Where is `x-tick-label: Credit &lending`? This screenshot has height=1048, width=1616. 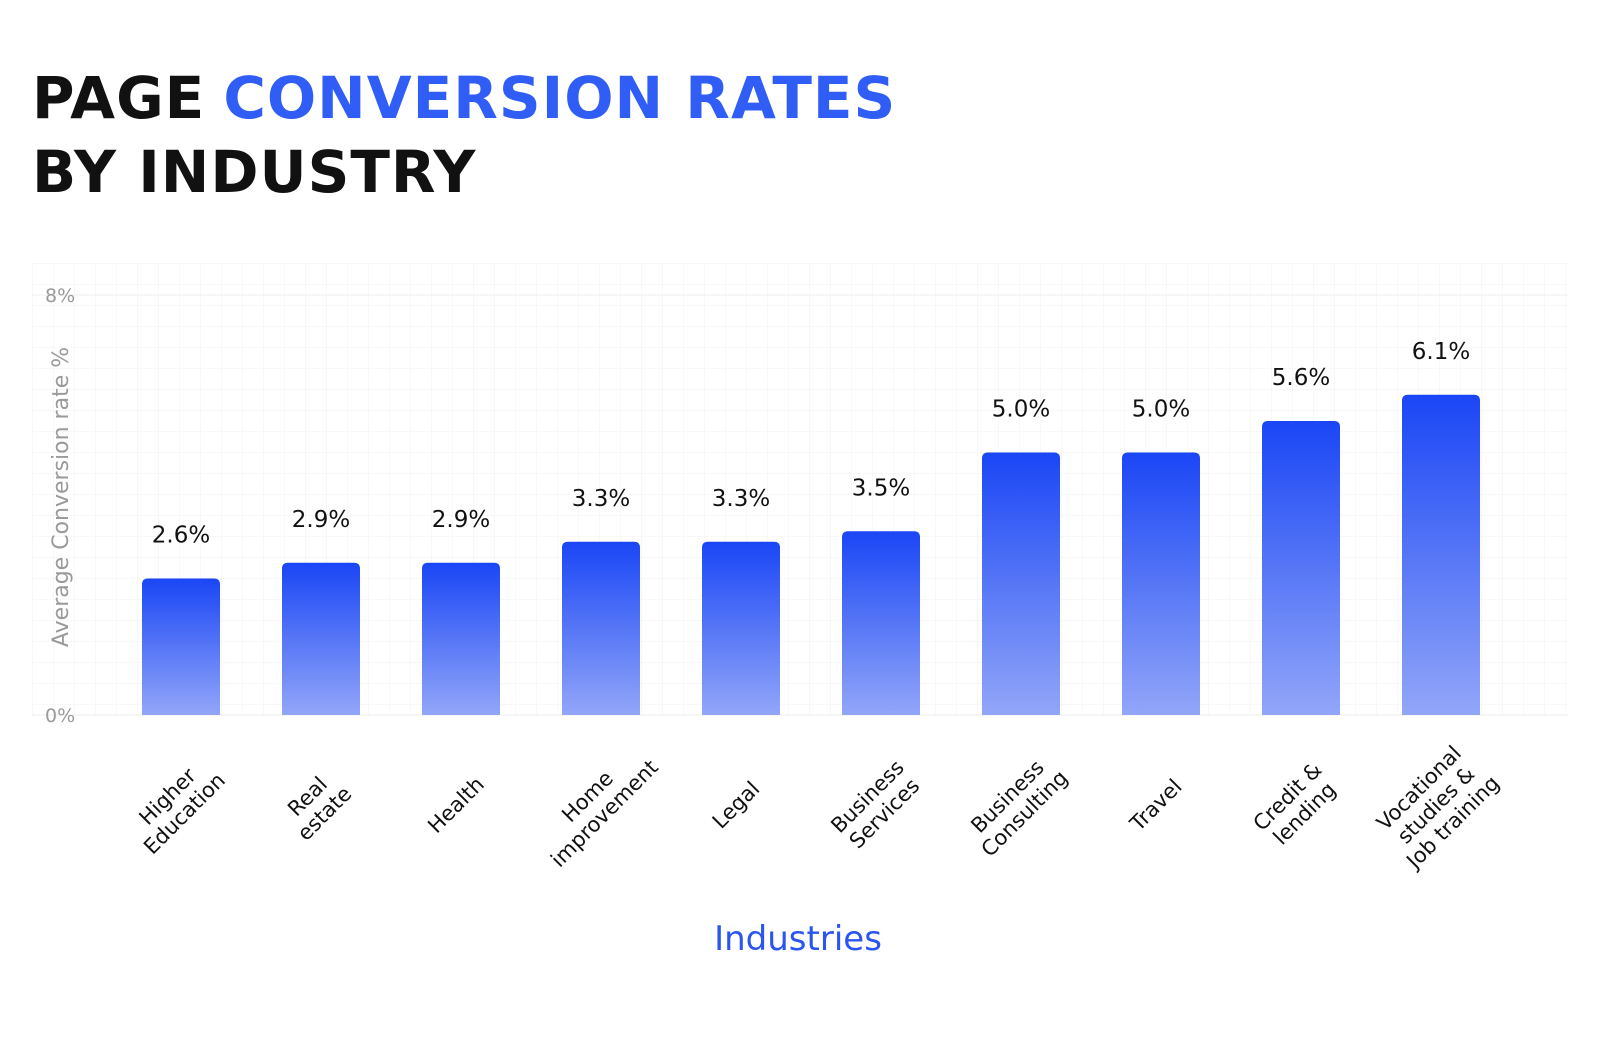 x-tick-label: Credit &lending is located at coordinates (1296, 805).